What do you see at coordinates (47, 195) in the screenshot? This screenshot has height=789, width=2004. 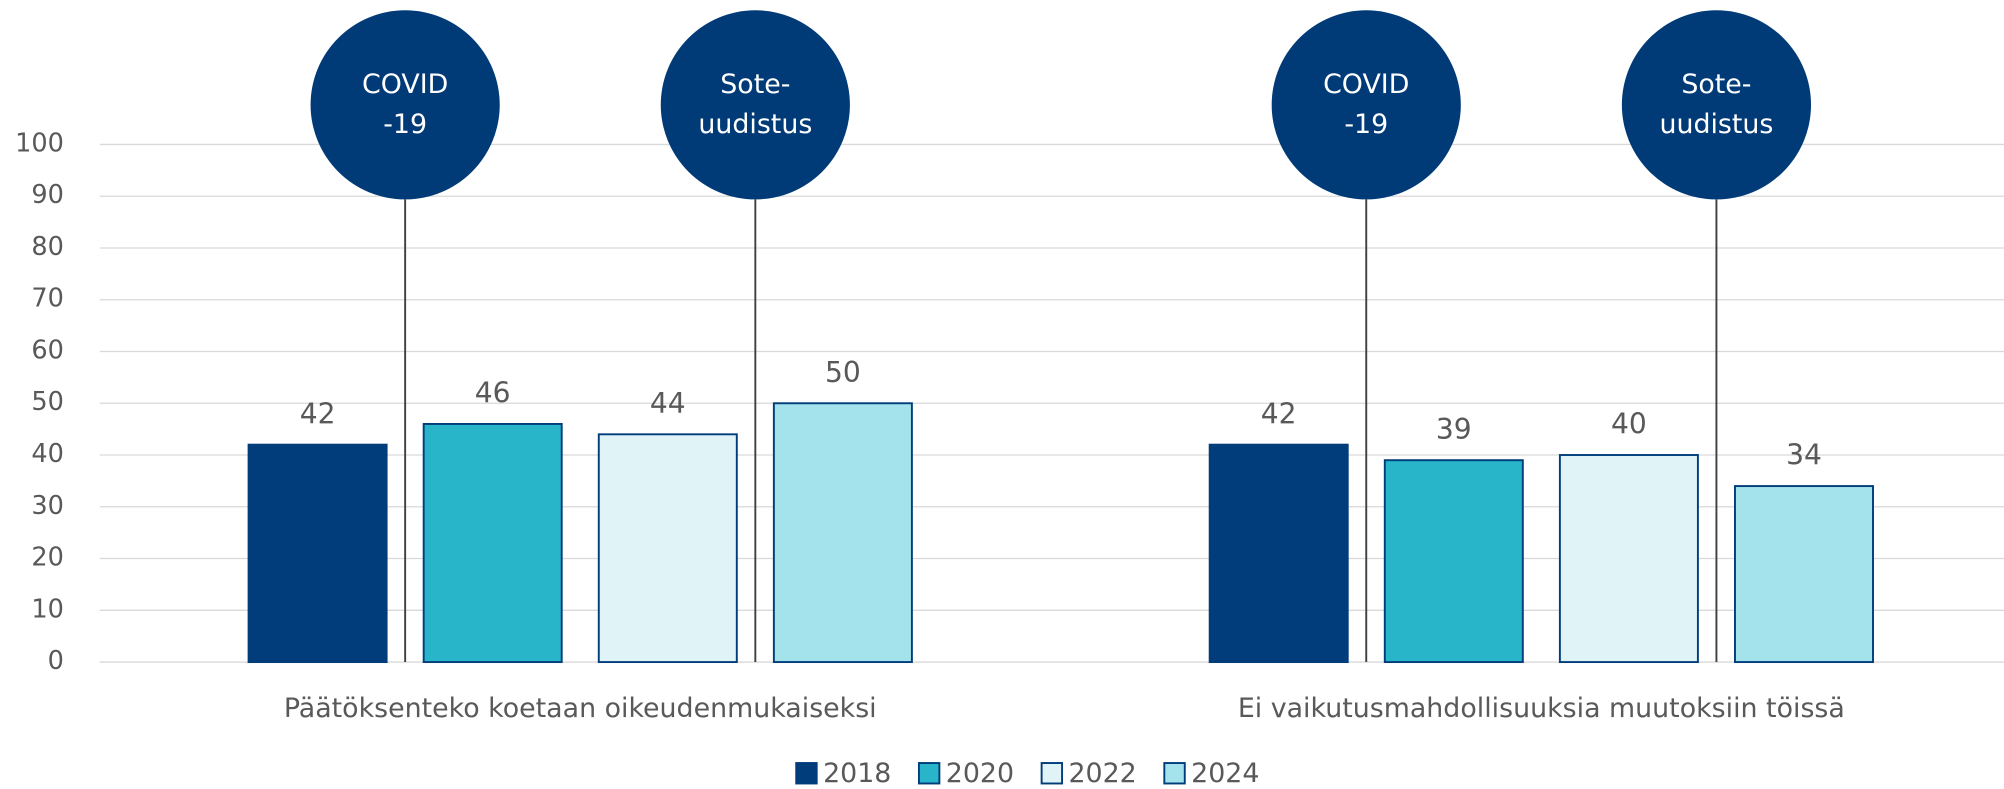 I see `y-tick-label: 90` at bounding box center [47, 195].